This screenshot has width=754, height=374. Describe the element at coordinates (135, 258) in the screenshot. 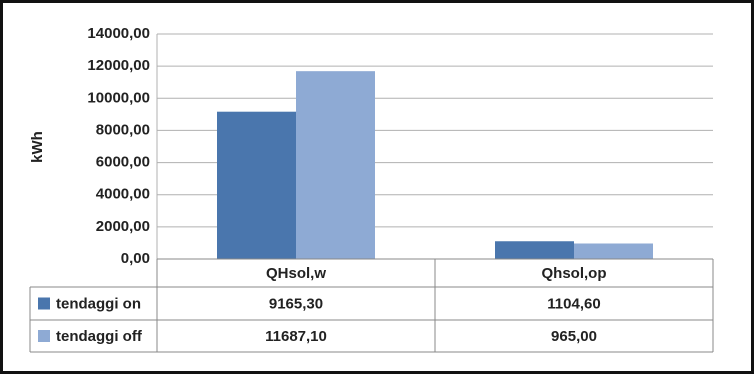

I see `y-tick-label: 0,00` at that location.